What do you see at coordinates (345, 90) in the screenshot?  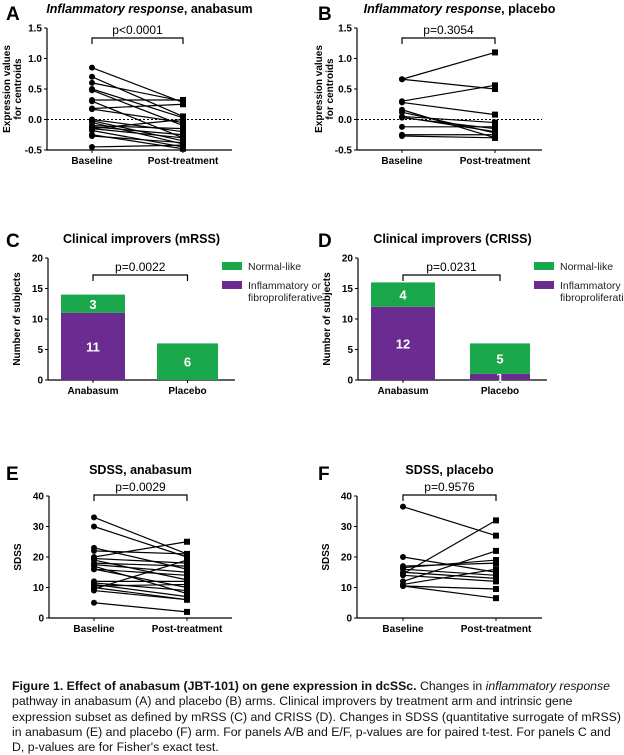 I see `y-tick-label: 0.5` at bounding box center [345, 90].